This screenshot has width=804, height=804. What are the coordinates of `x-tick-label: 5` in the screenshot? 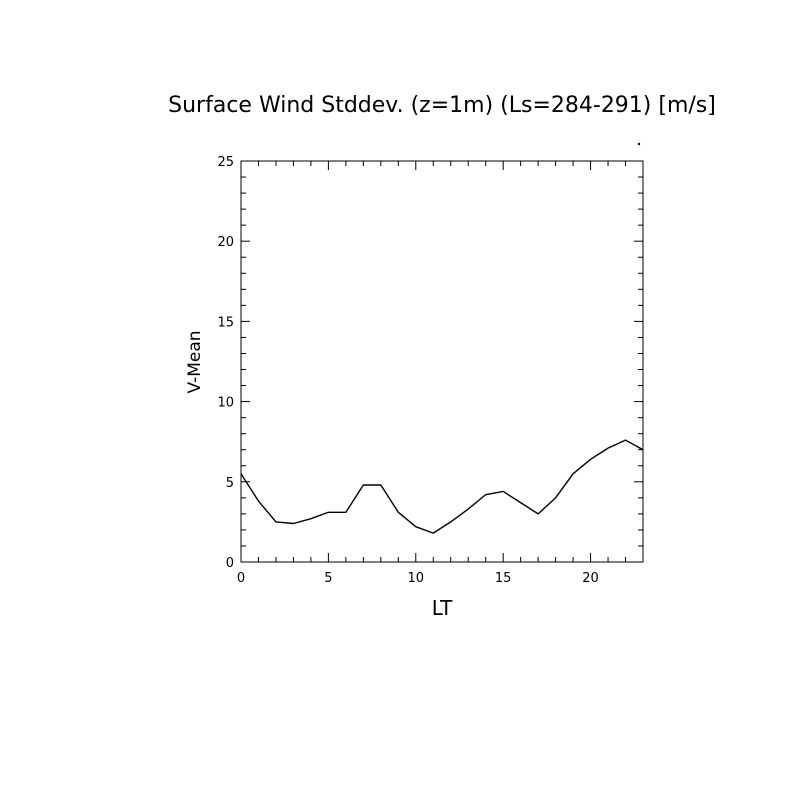 It's located at (328, 578).